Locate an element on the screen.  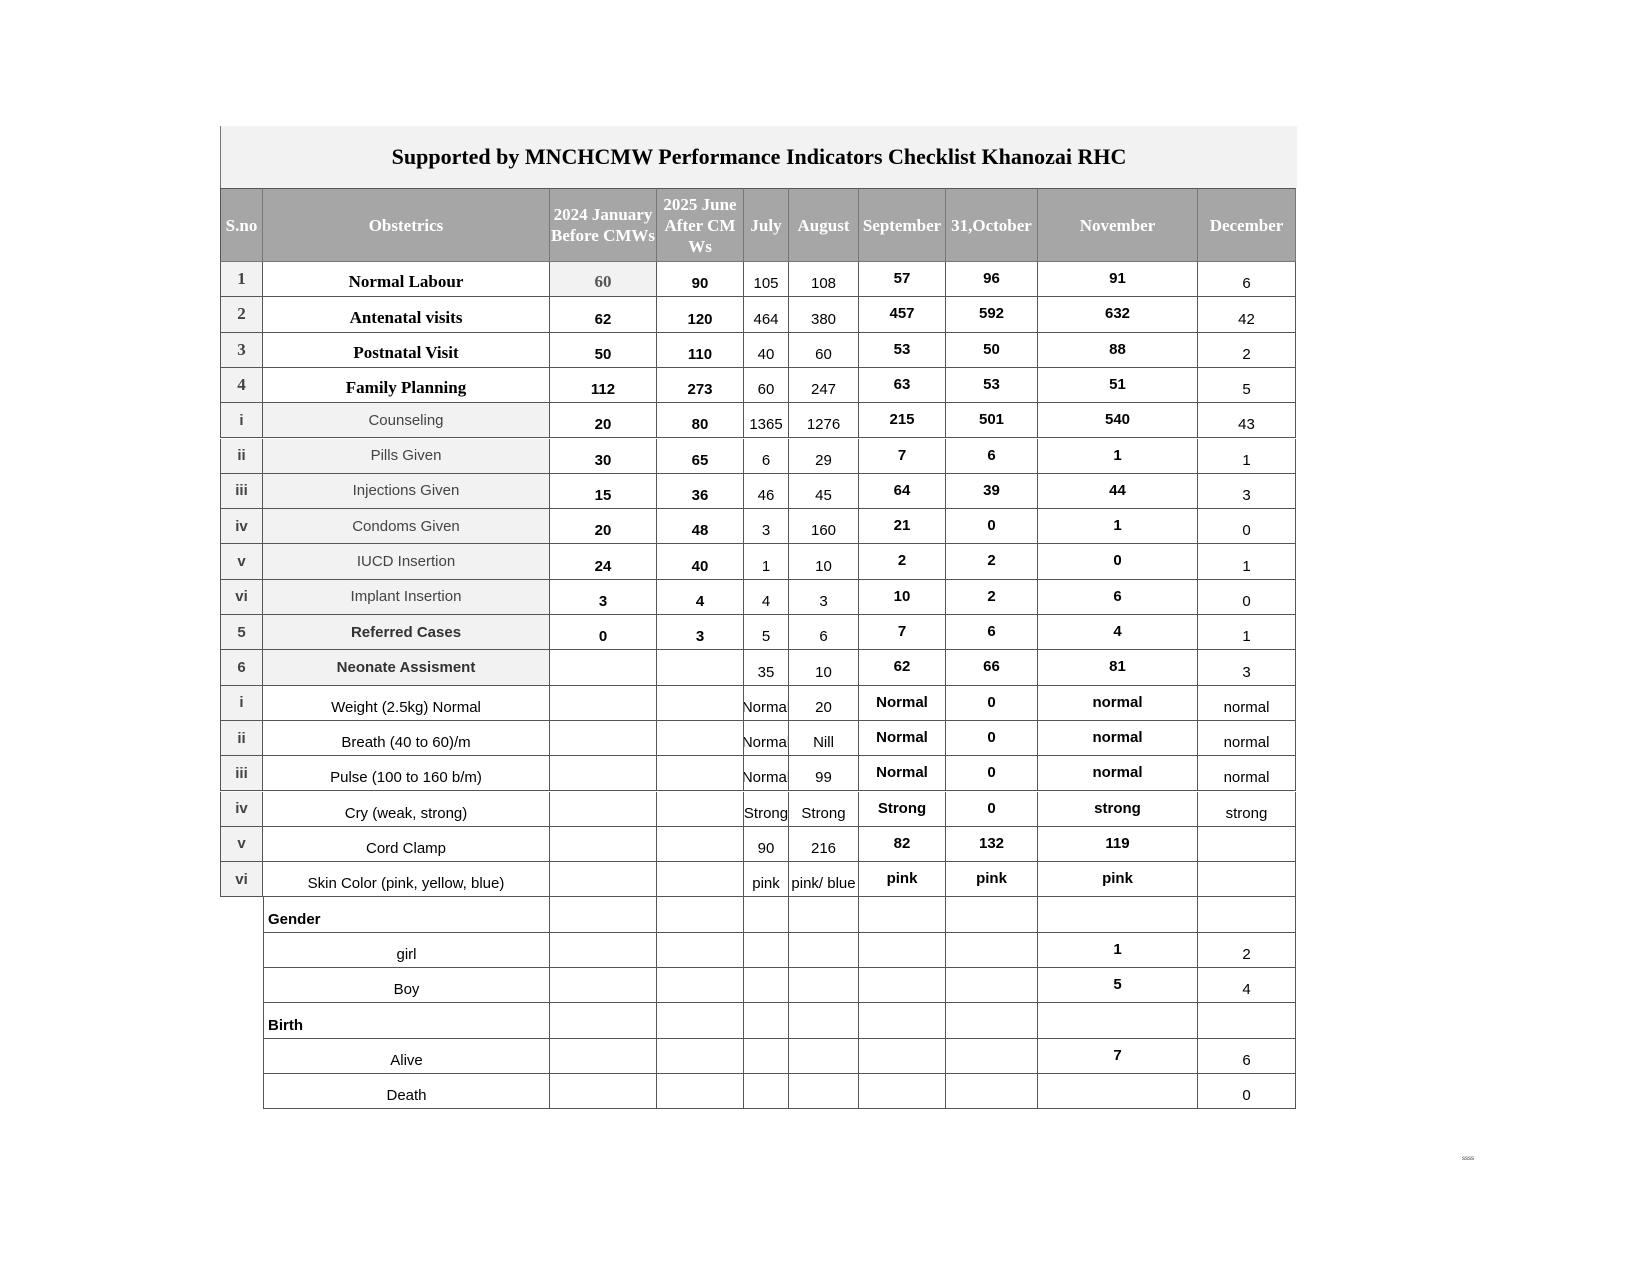
data-cell: 15 is located at coordinates (603, 491).